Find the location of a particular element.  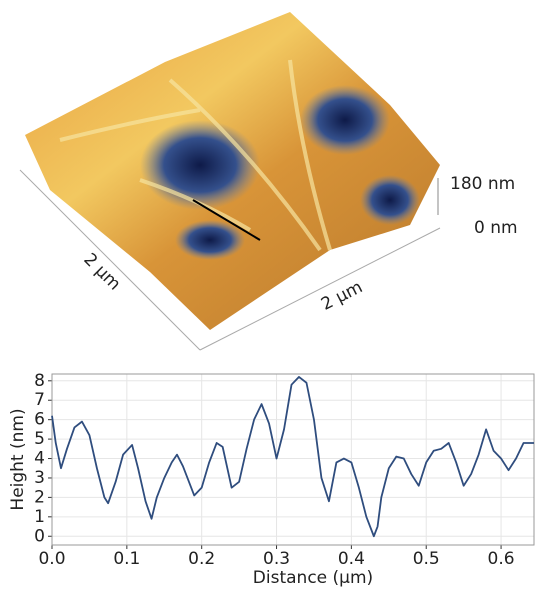

x-tick-label: 0.1 is located at coordinates (126, 559).